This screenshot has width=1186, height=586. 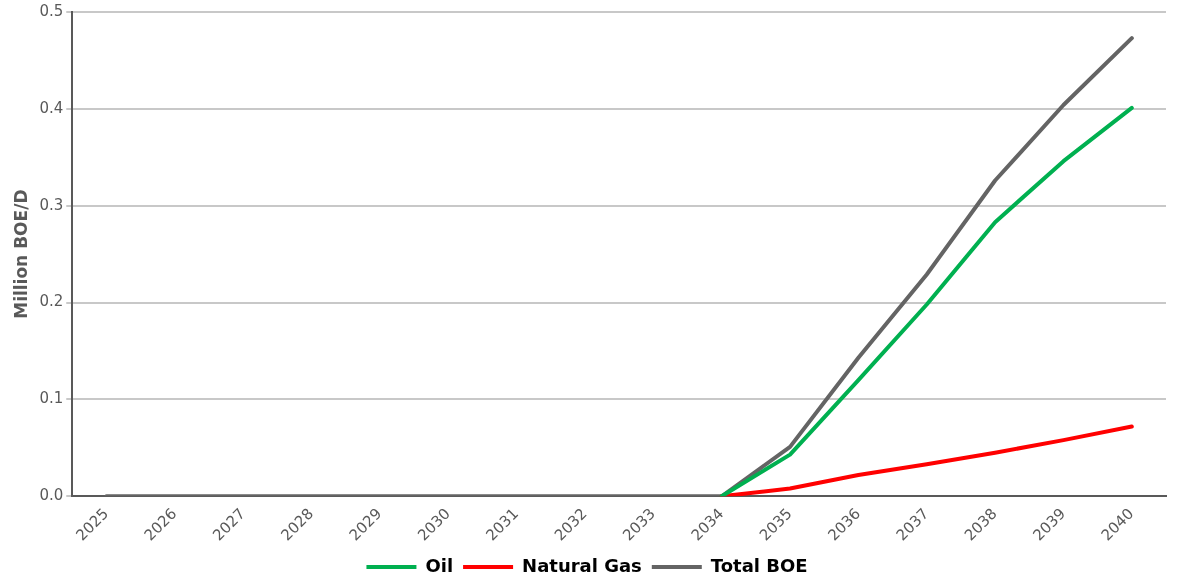 I want to click on legend-label: Natural Gas, so click(x=582, y=565).